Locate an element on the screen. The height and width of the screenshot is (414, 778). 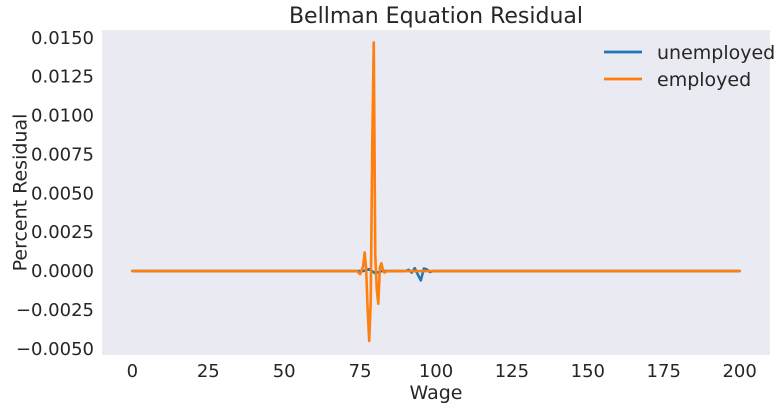
legend: unemployed employed is located at coordinates (689, 66).